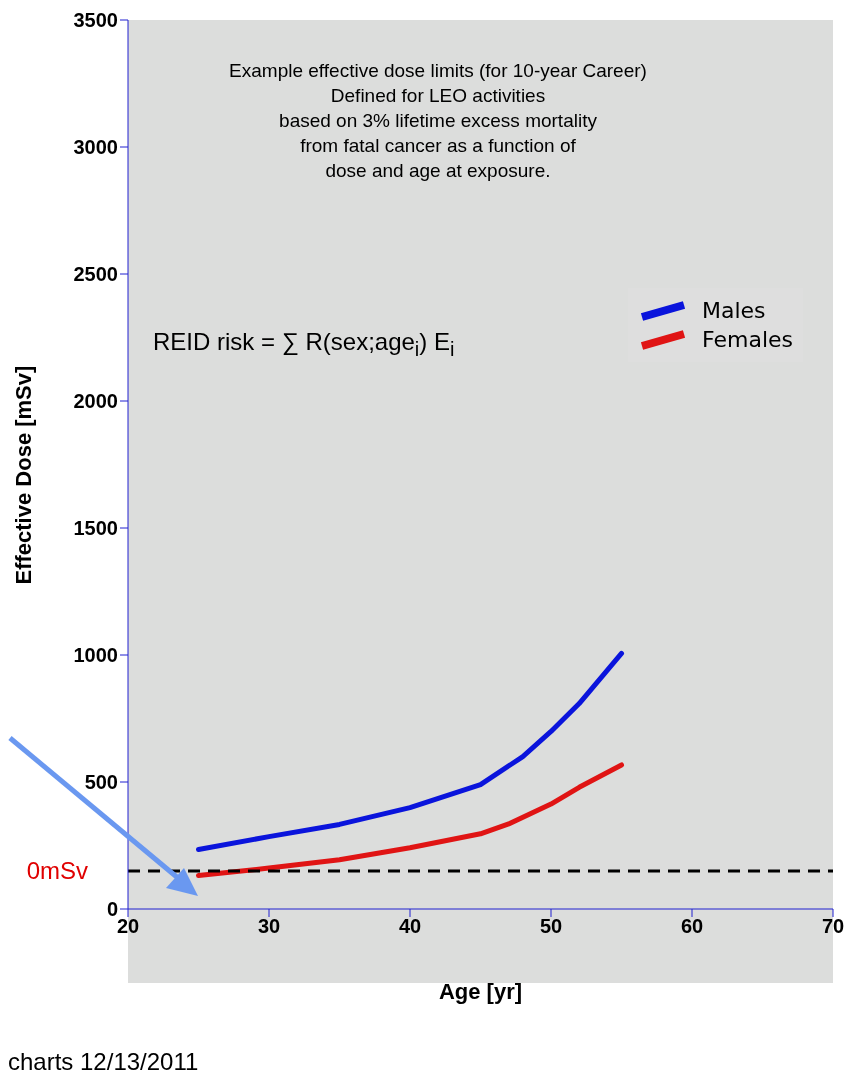 The width and height of the screenshot is (861, 1081). What do you see at coordinates (95, 655) in the screenshot?
I see `y-tick-label: 1000` at bounding box center [95, 655].